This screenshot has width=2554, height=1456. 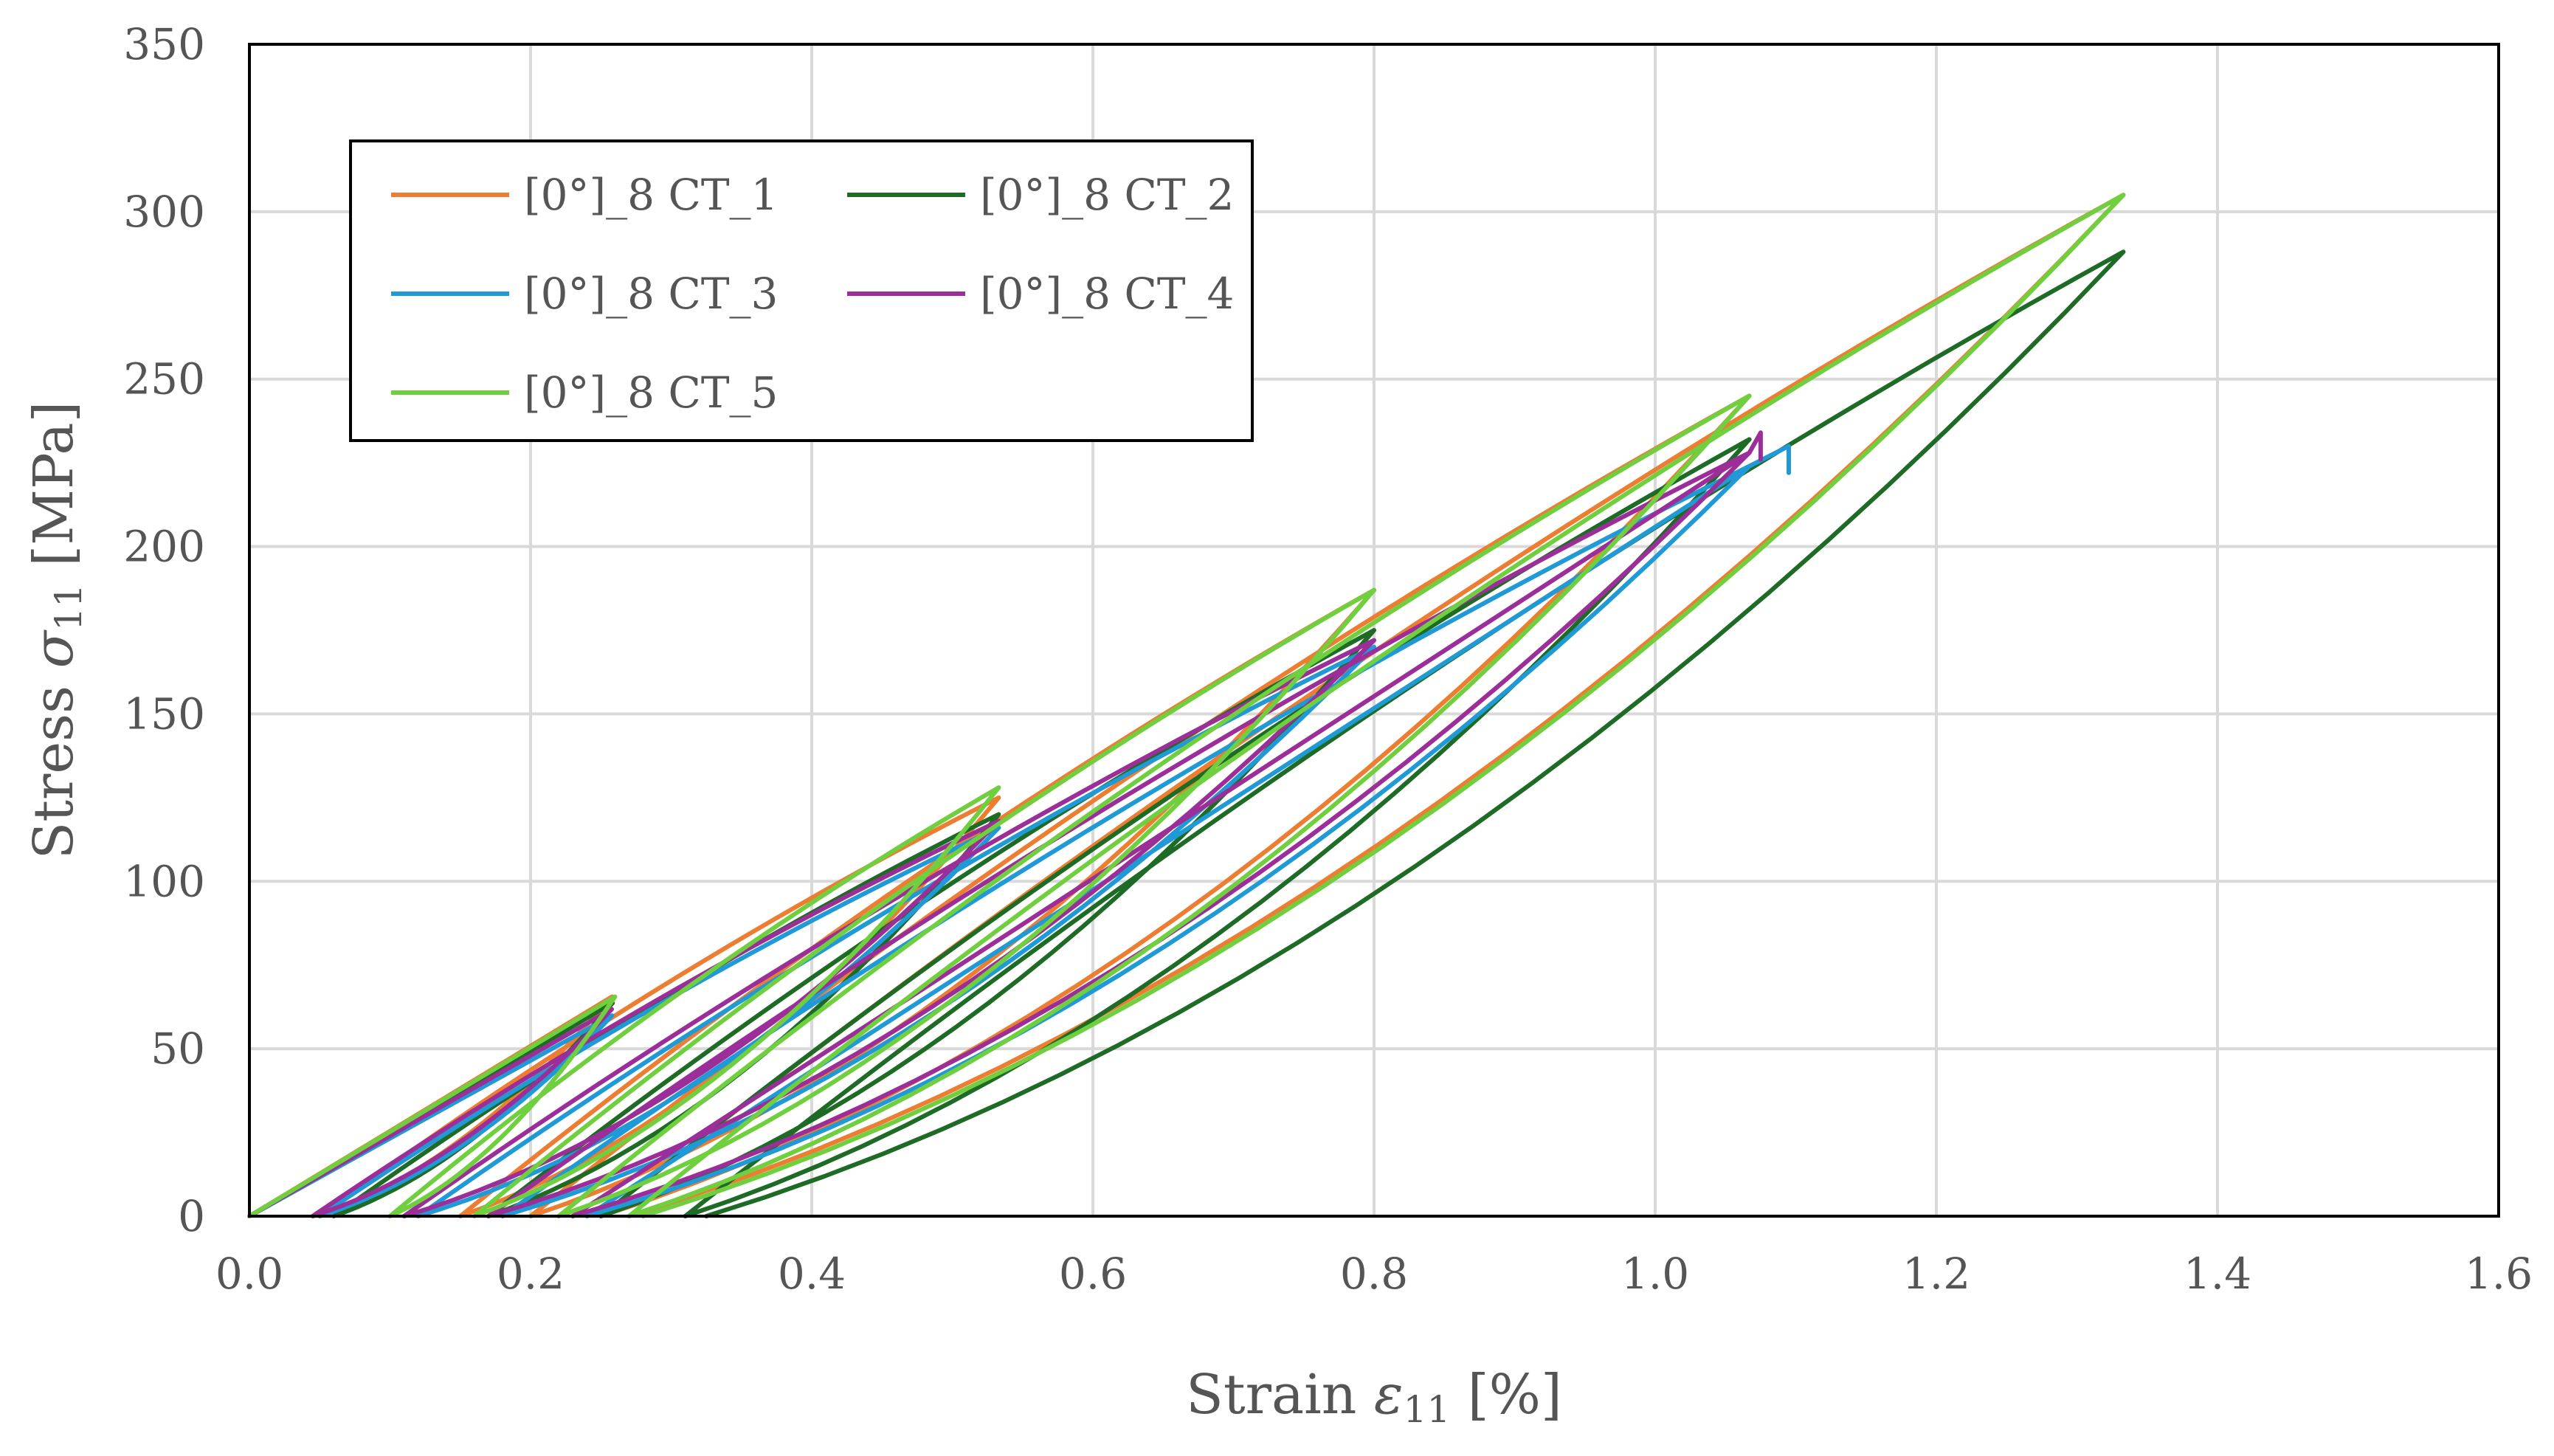 What do you see at coordinates (56, 630) in the screenshot?
I see `y-axis-title: Stress σ11 [MPa]` at bounding box center [56, 630].